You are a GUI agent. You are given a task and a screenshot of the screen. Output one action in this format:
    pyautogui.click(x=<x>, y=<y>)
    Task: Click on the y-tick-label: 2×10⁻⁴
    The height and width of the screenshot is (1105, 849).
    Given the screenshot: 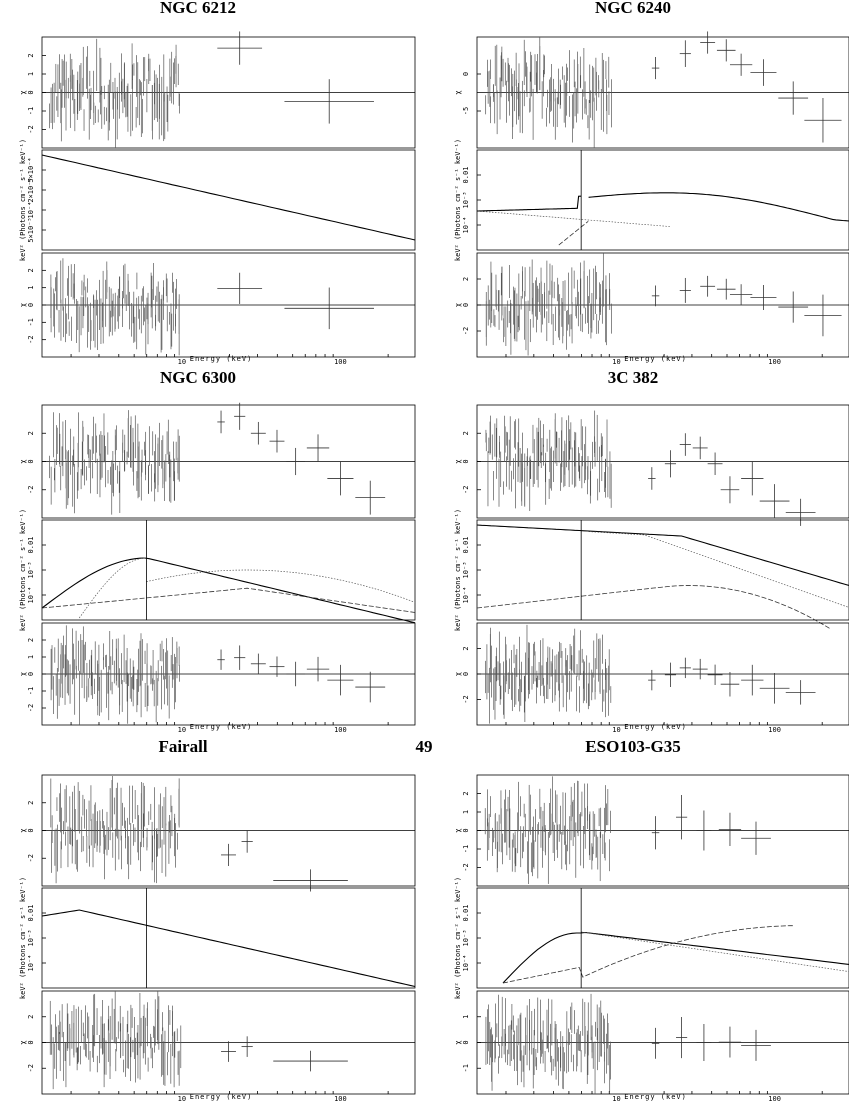 What is the action you would take?
    pyautogui.click(x=31, y=189)
    